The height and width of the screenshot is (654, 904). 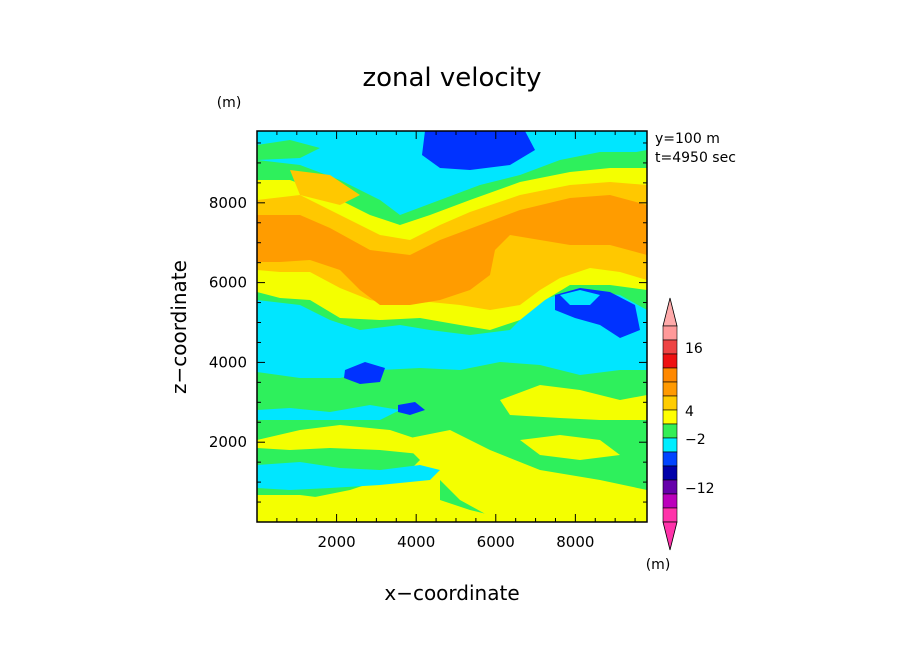 What do you see at coordinates (416, 542) in the screenshot?
I see `x-tick-label: 4000` at bounding box center [416, 542].